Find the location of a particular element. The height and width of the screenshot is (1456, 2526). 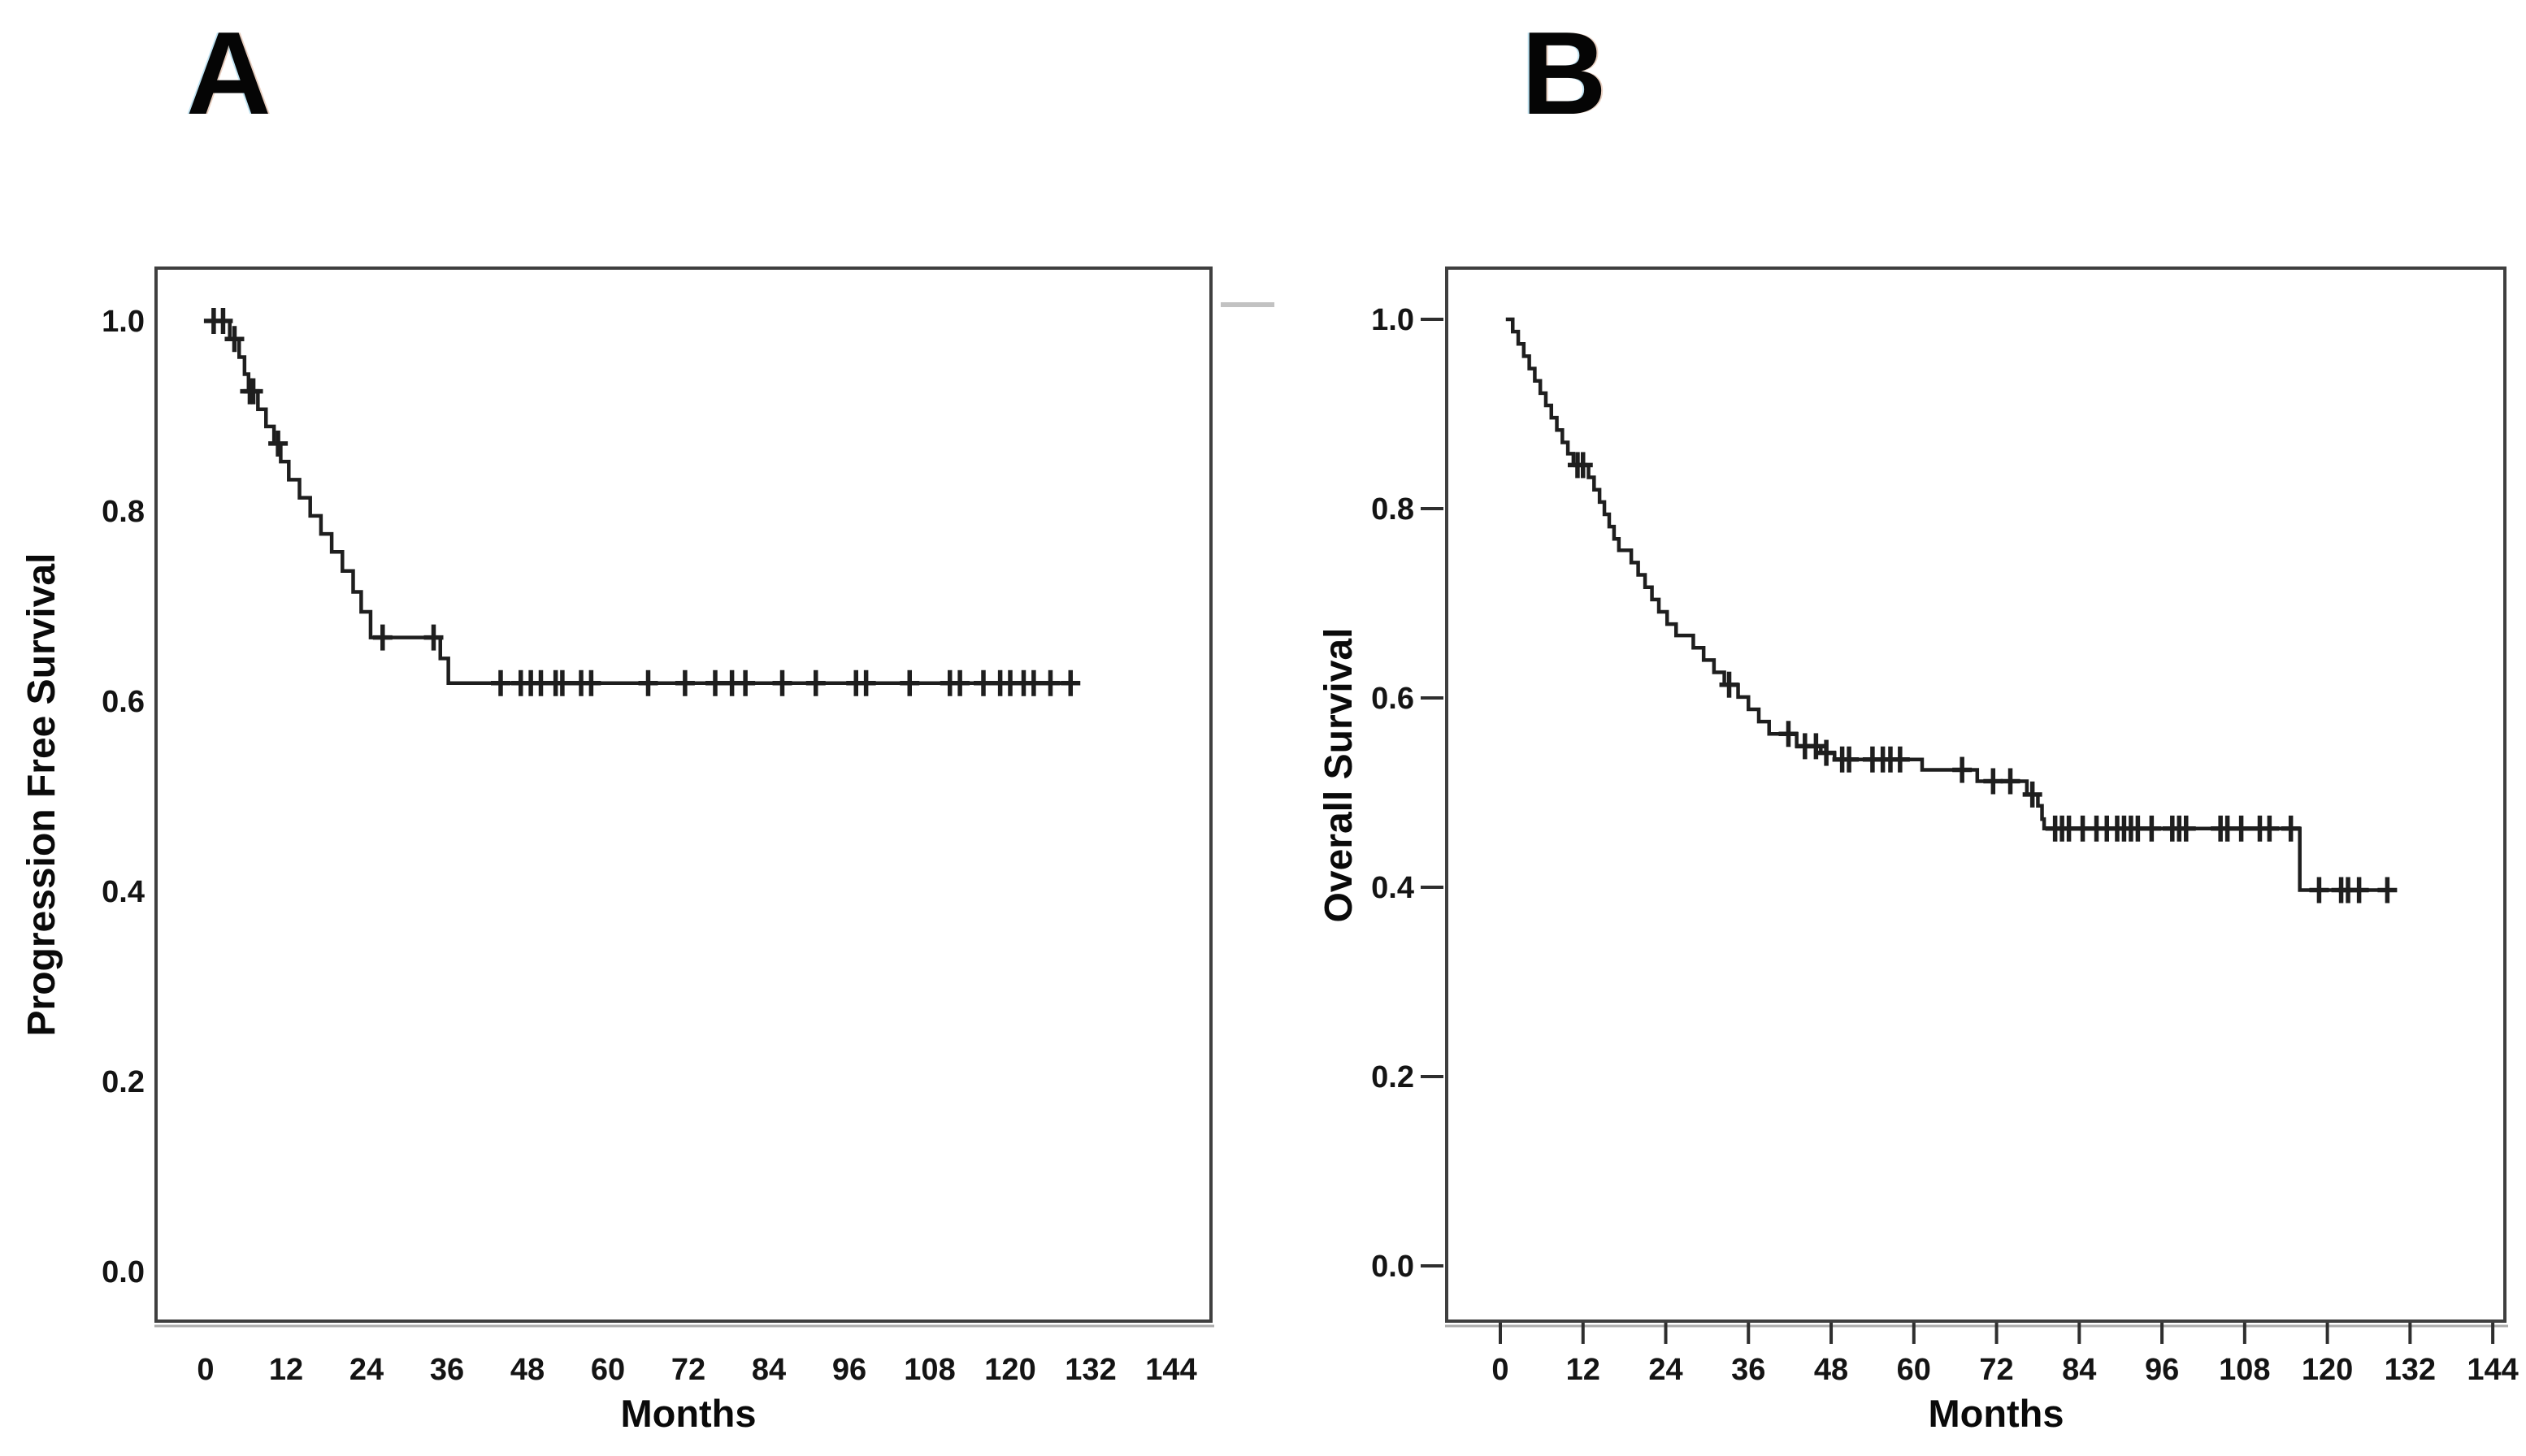

panel-a-y-axis-title: Progression Free Survival is located at coordinates (42, 795).